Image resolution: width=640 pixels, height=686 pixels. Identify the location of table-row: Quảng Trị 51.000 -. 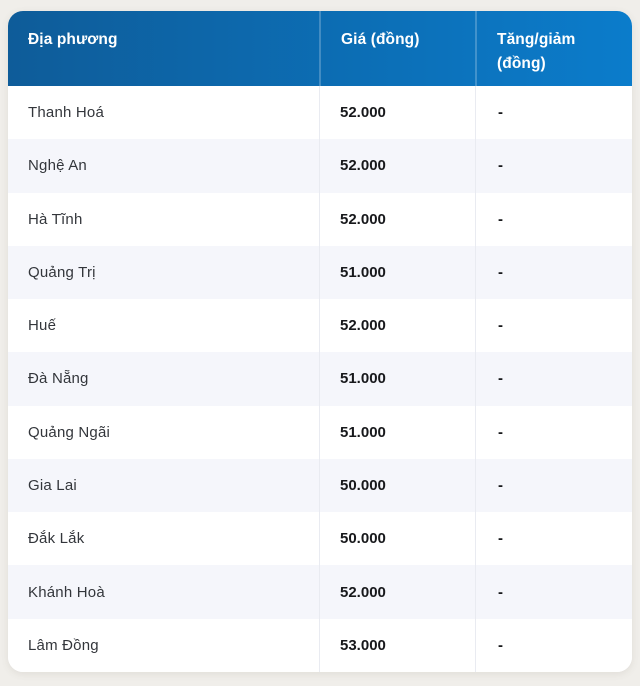
(320, 272).